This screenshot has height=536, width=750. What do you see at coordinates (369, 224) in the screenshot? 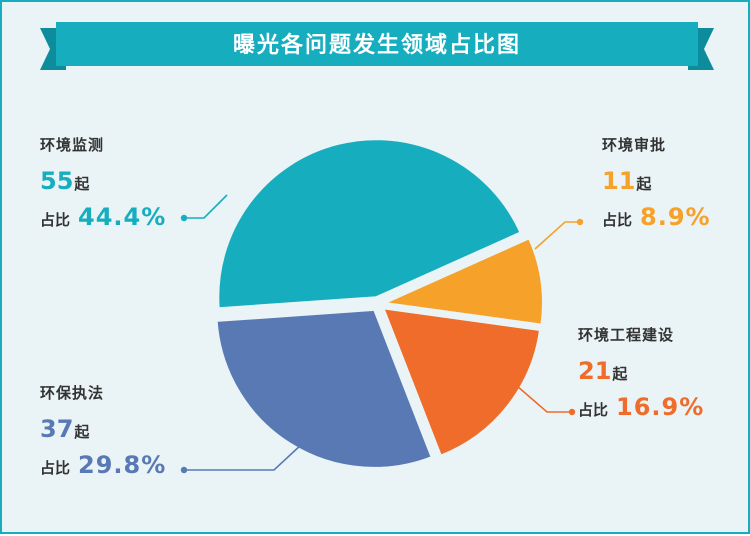
I see `pie-slice-monitoring` at bounding box center [369, 224].